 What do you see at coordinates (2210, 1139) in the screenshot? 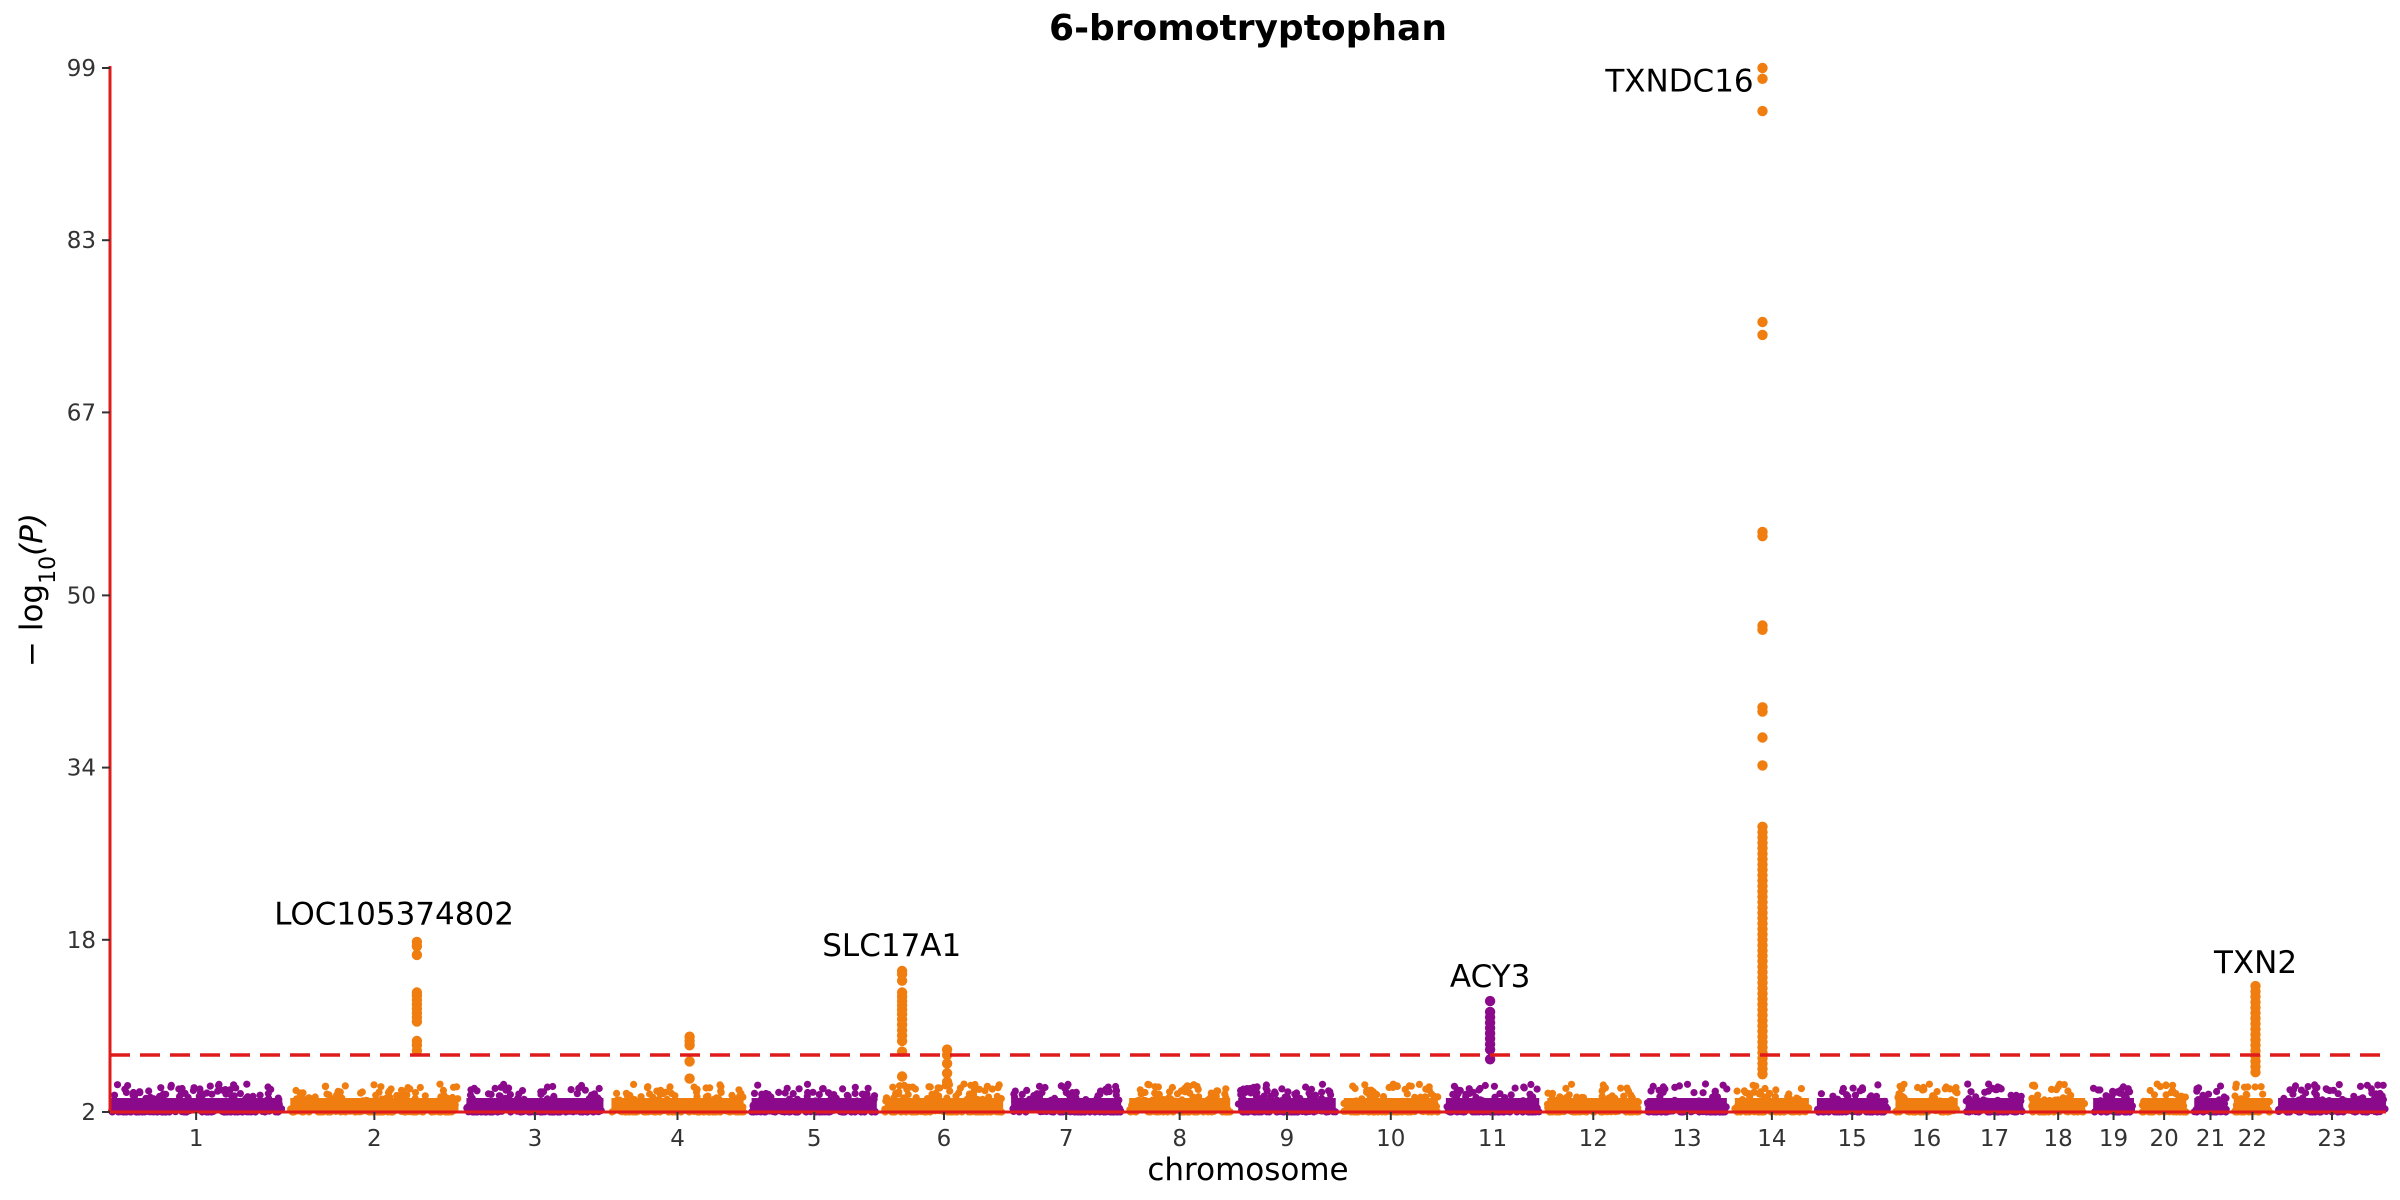
I see `x-tick-label: 21` at bounding box center [2210, 1139].